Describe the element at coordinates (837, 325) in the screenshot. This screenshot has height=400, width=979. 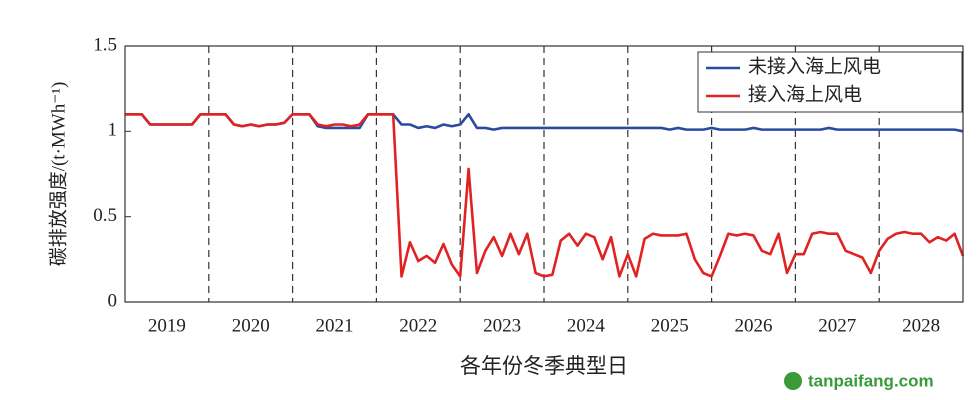
I see `x-tick-label: 2027` at that location.